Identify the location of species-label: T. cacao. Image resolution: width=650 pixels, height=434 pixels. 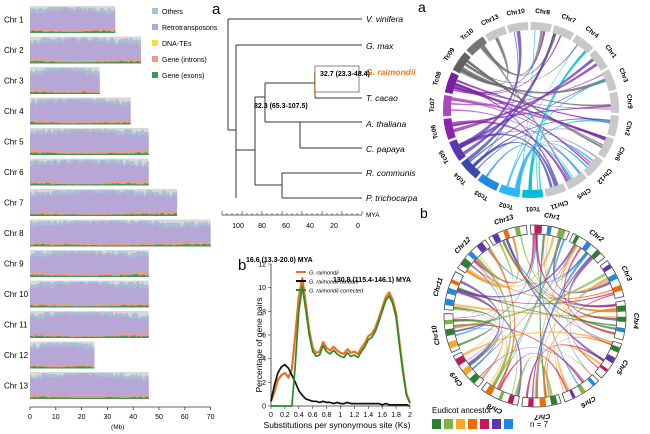
(382, 98).